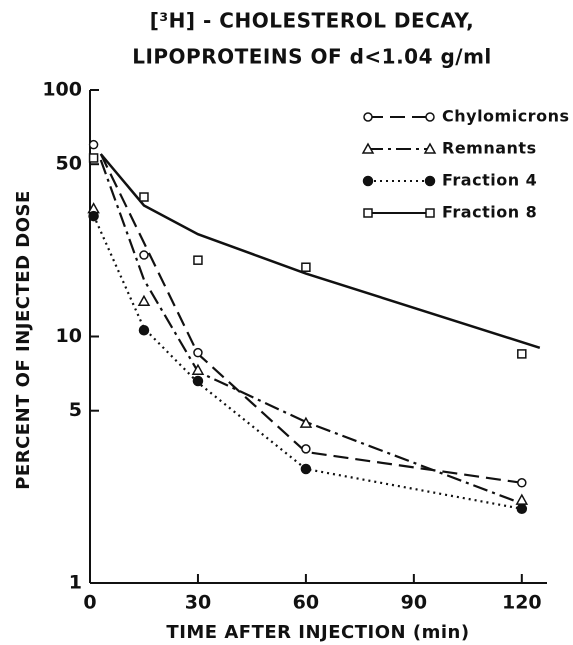 The image size is (573, 645). What do you see at coordinates (69, 336) in the screenshot?
I see `y-tick-label: 10` at bounding box center [69, 336].